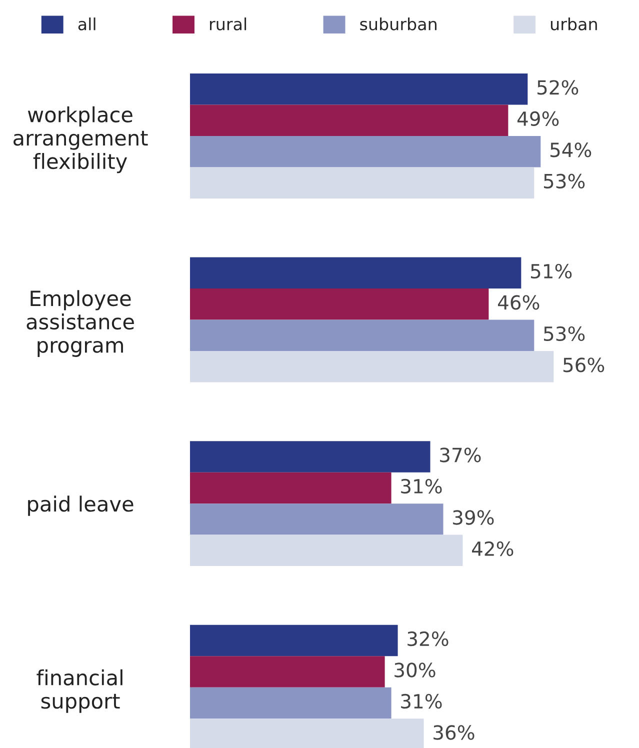  What do you see at coordinates (415, 670) in the screenshot?
I see `data-label: 30%` at bounding box center [415, 670].